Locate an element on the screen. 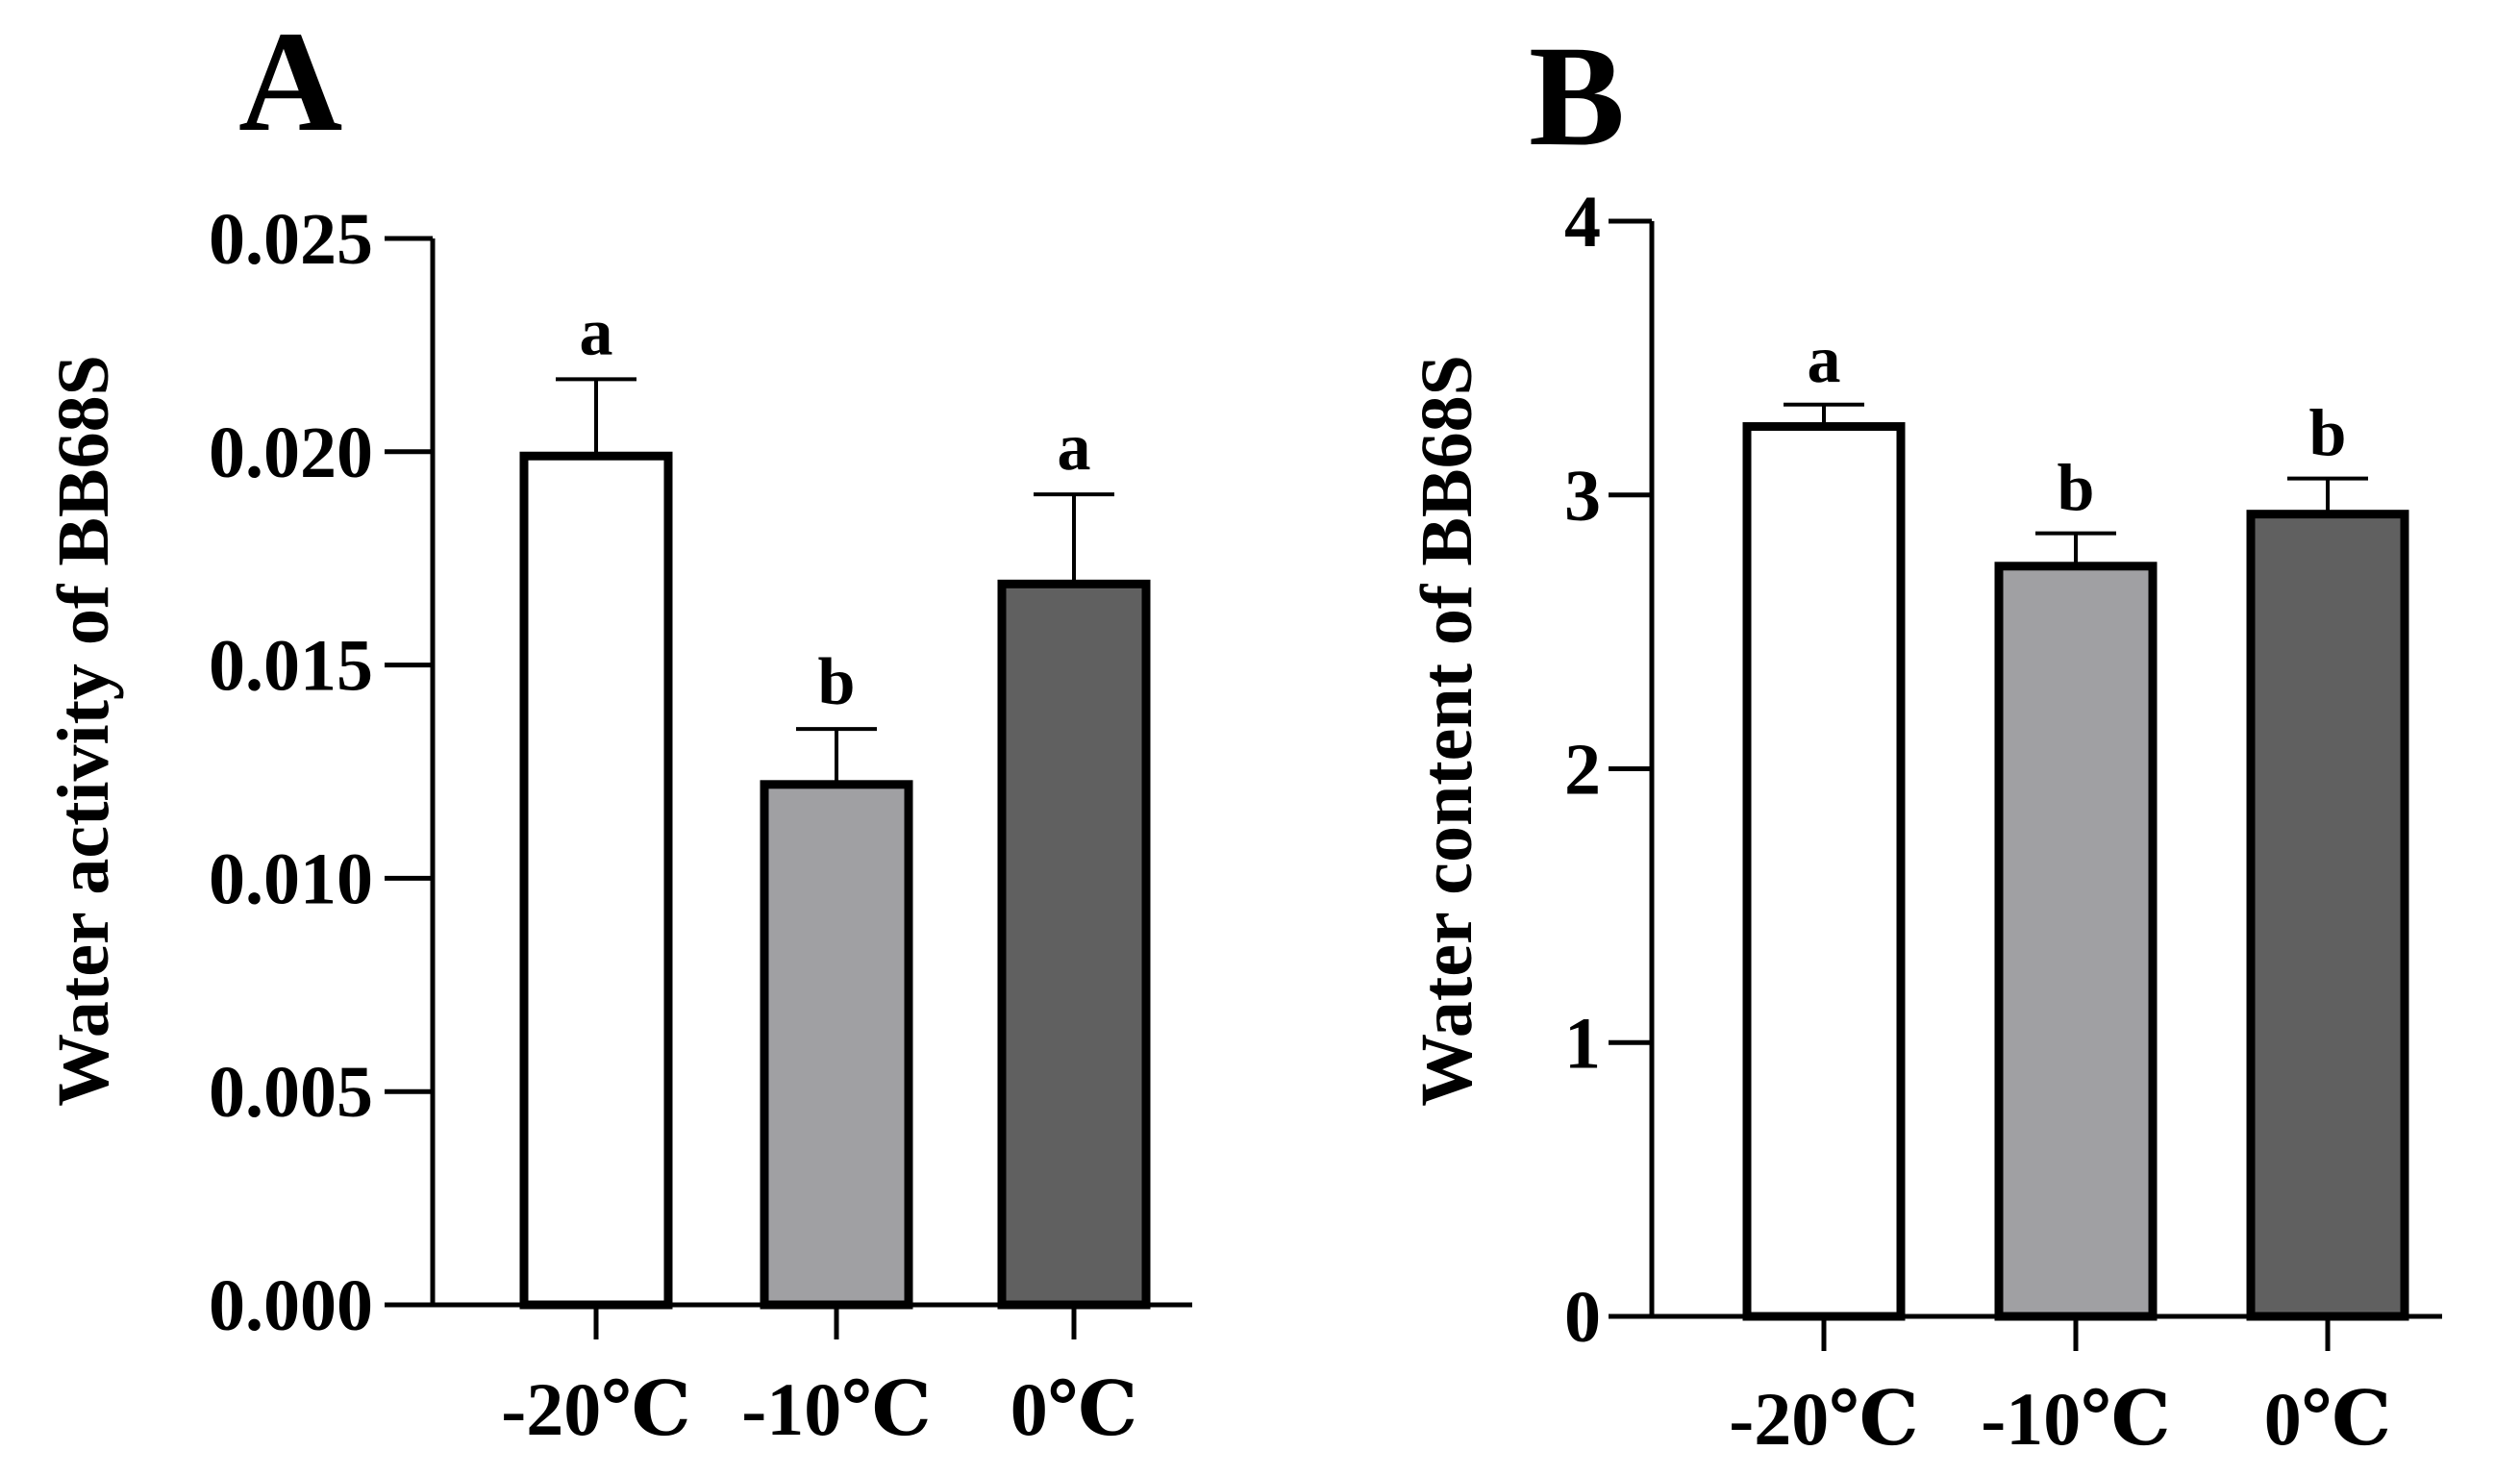  b-y-axis-title: Water content of BB68S is located at coordinates (1447, 731).